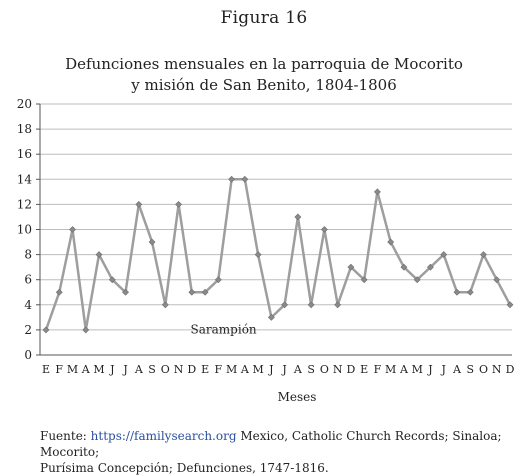 The width and height of the screenshot is (528, 476). Describe the element at coordinates (264, 85) in the screenshot. I see `chart-title-line2: y misión de San Benito, 1804-1806` at that location.